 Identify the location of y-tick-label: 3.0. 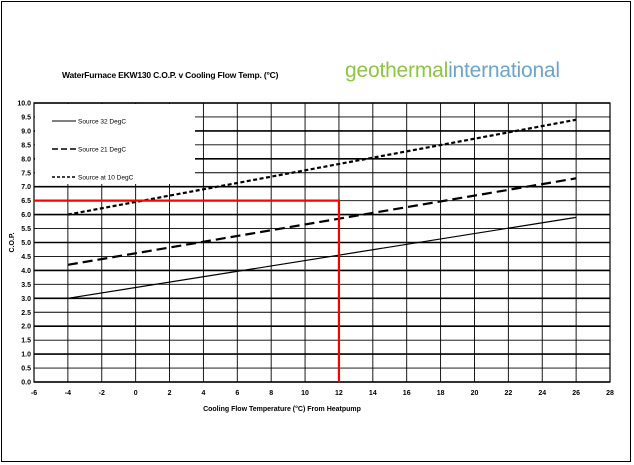
(26, 299).